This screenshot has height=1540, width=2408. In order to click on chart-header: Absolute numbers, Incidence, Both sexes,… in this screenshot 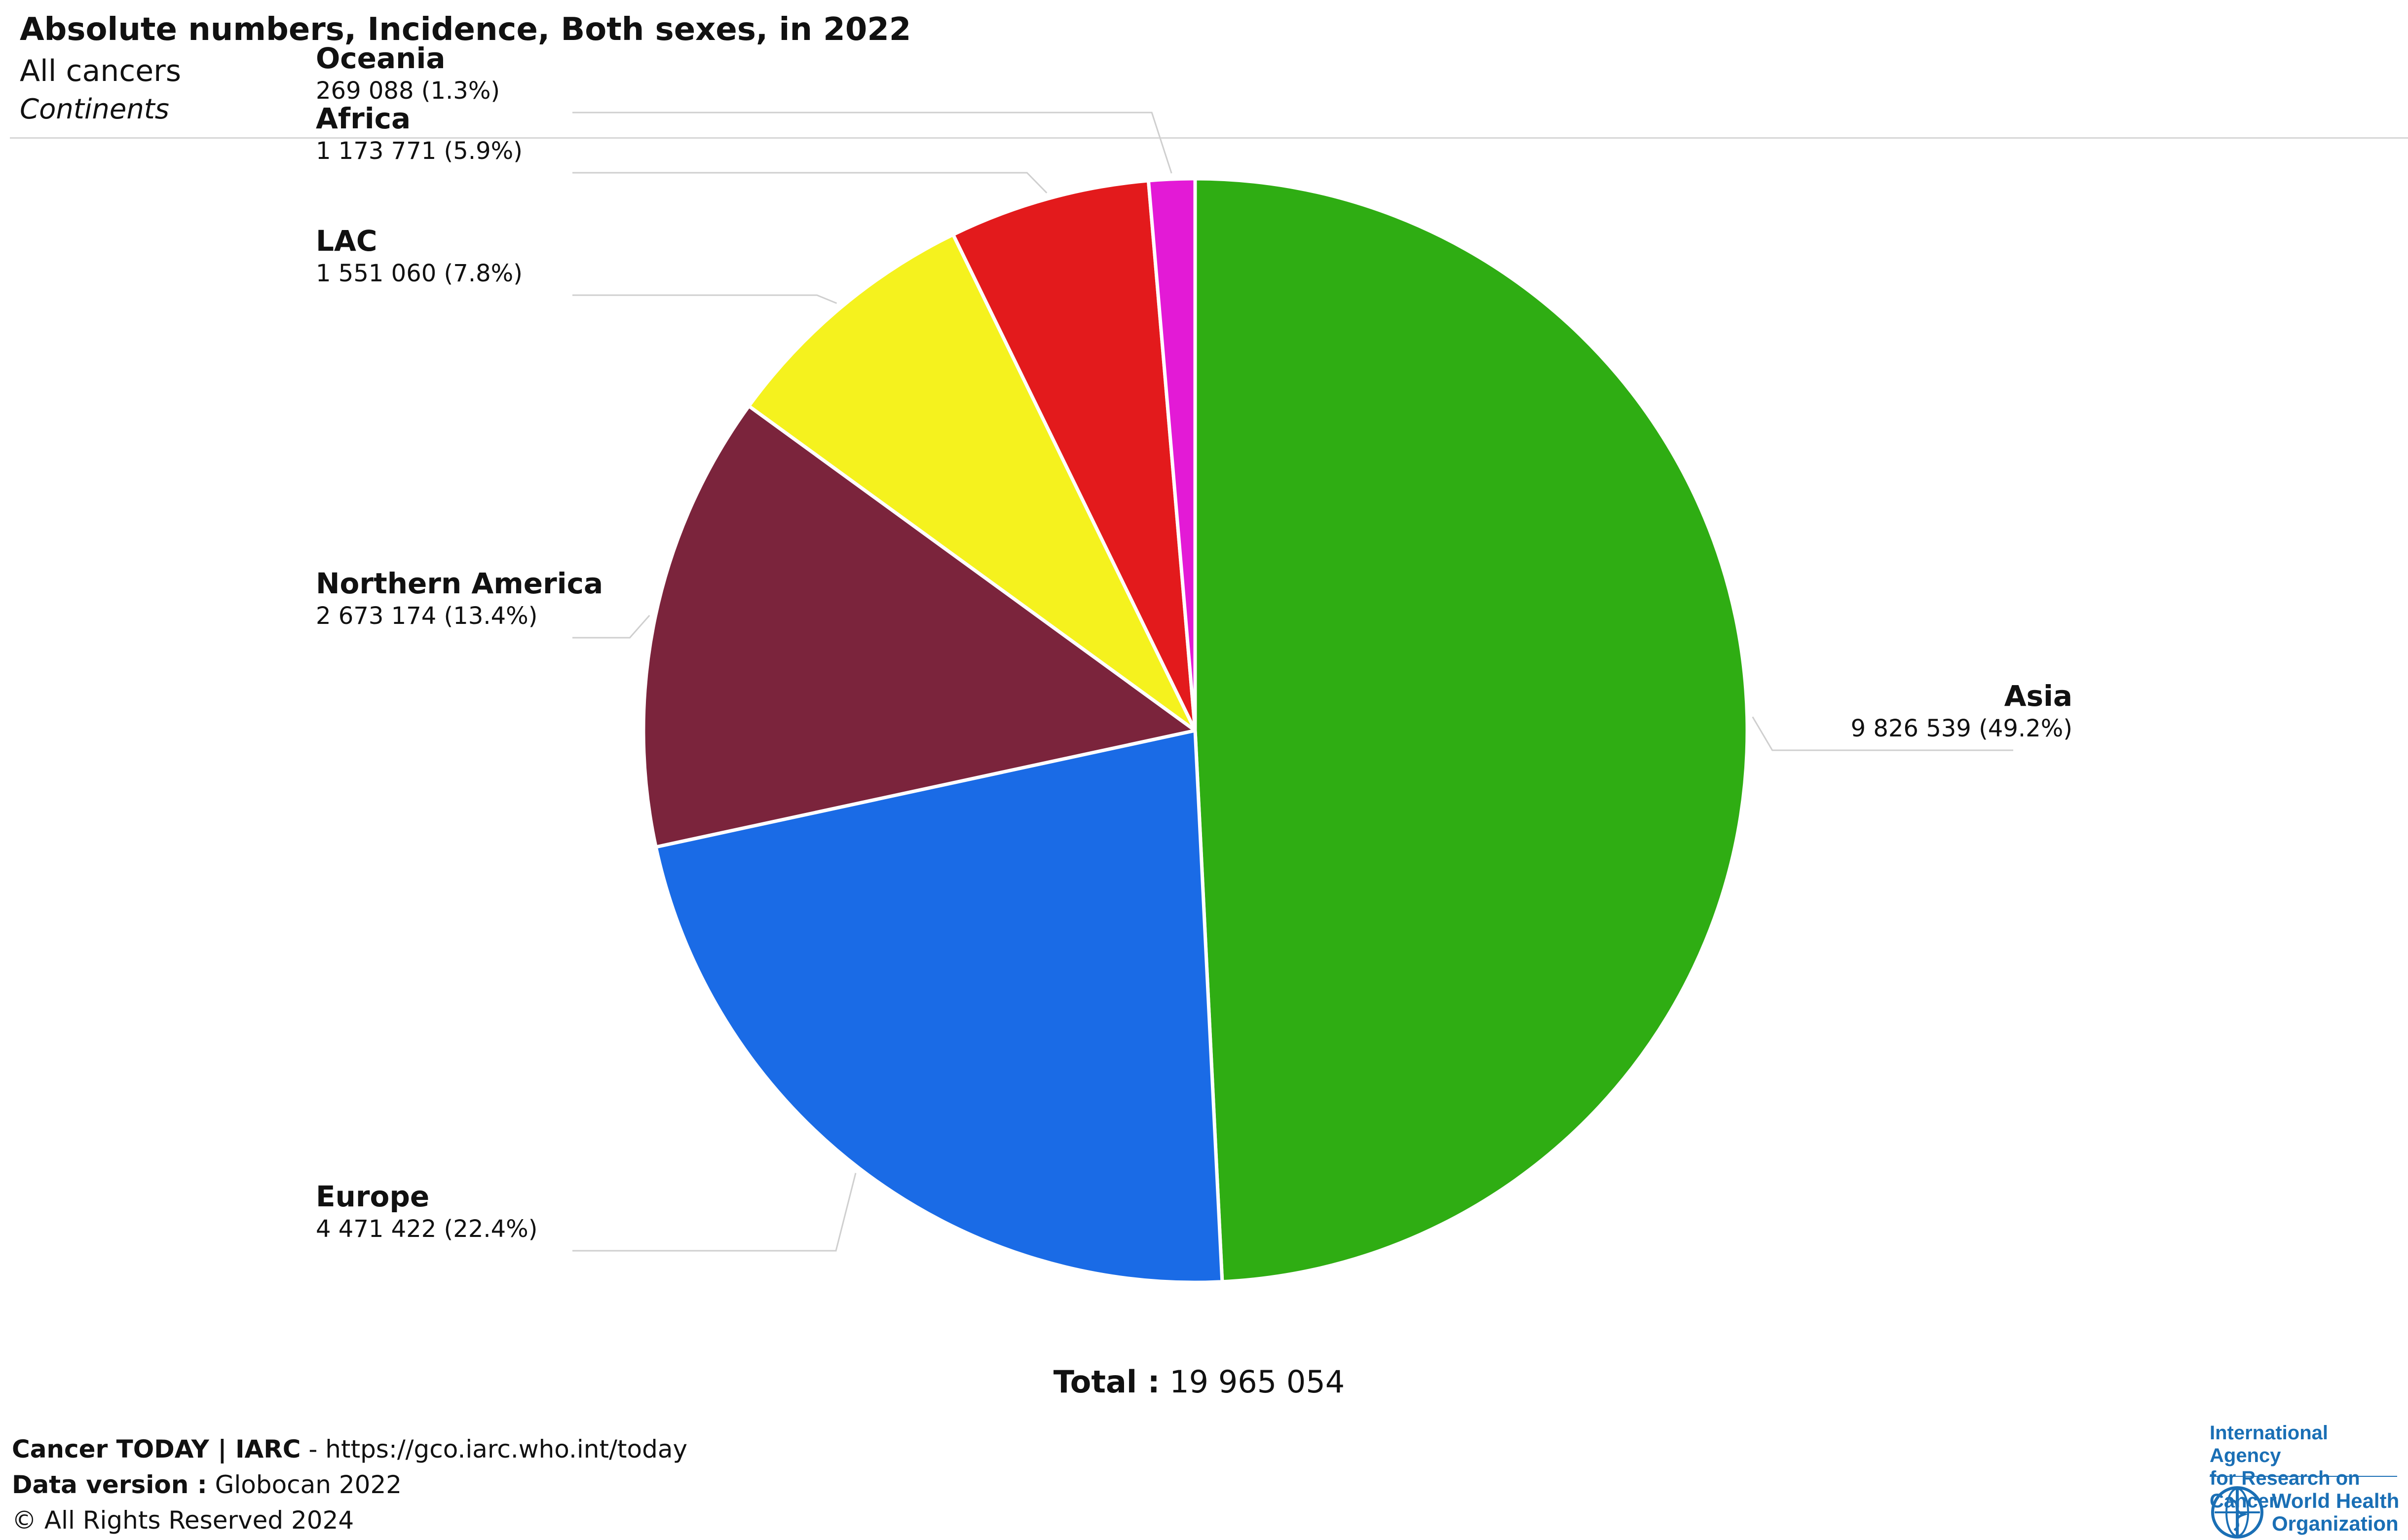, I will do `click(466, 69)`.